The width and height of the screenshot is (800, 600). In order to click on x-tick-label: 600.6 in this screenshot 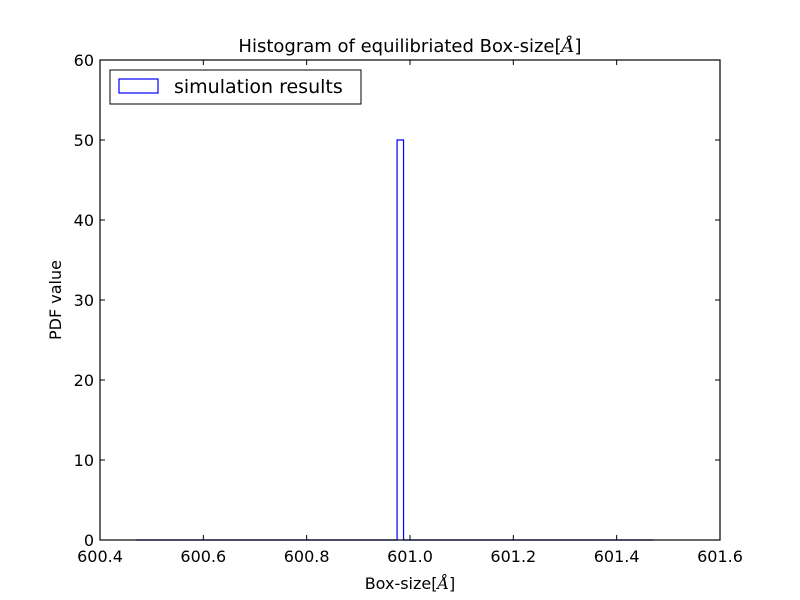, I will do `click(203, 556)`.